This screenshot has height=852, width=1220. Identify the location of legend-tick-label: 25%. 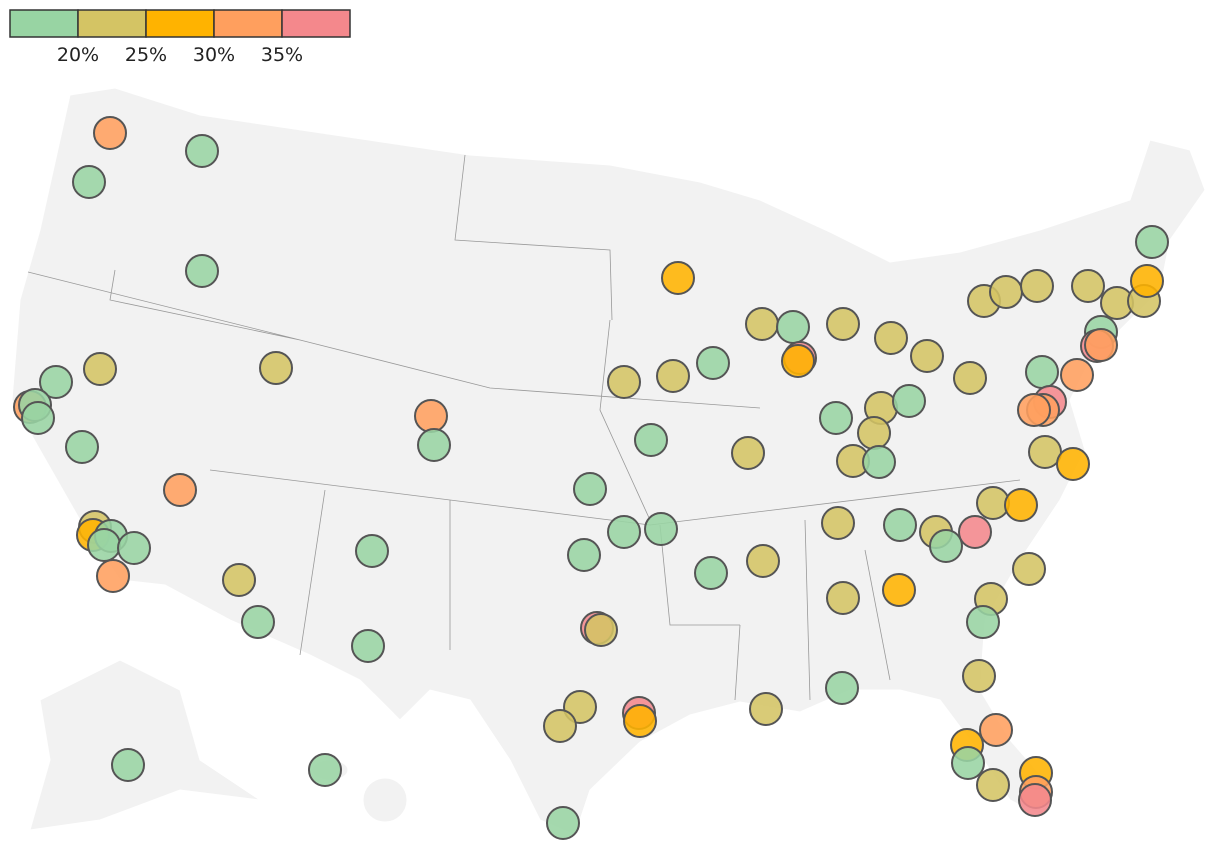
(146, 55).